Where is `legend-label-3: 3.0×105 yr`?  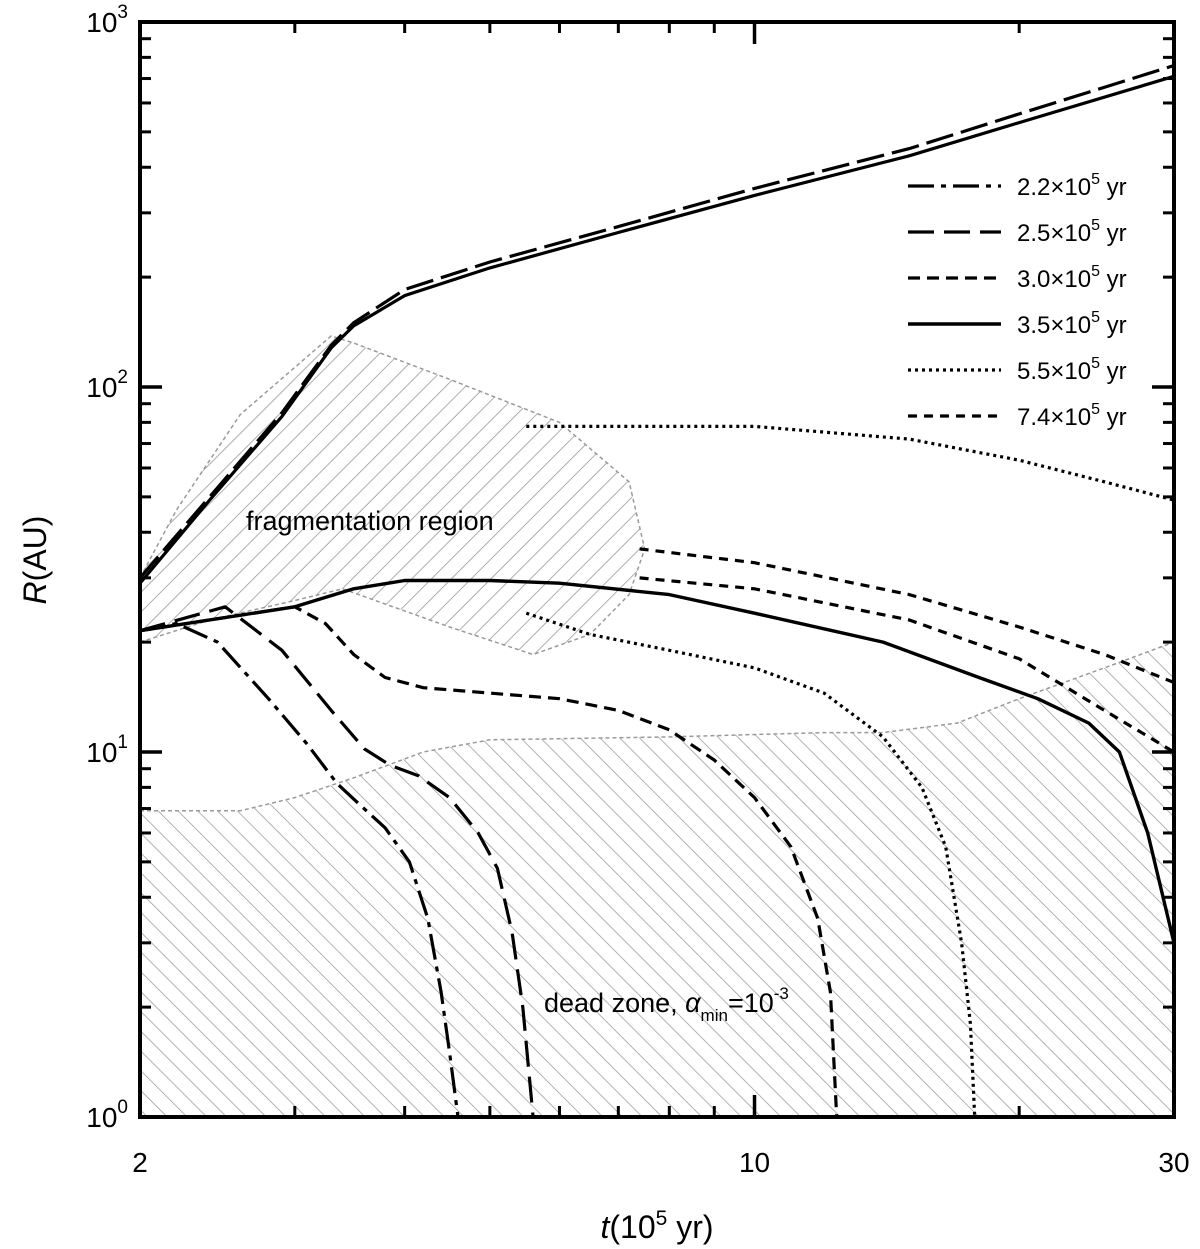 legend-label-3: 3.0×105 yr is located at coordinates (1072, 278).